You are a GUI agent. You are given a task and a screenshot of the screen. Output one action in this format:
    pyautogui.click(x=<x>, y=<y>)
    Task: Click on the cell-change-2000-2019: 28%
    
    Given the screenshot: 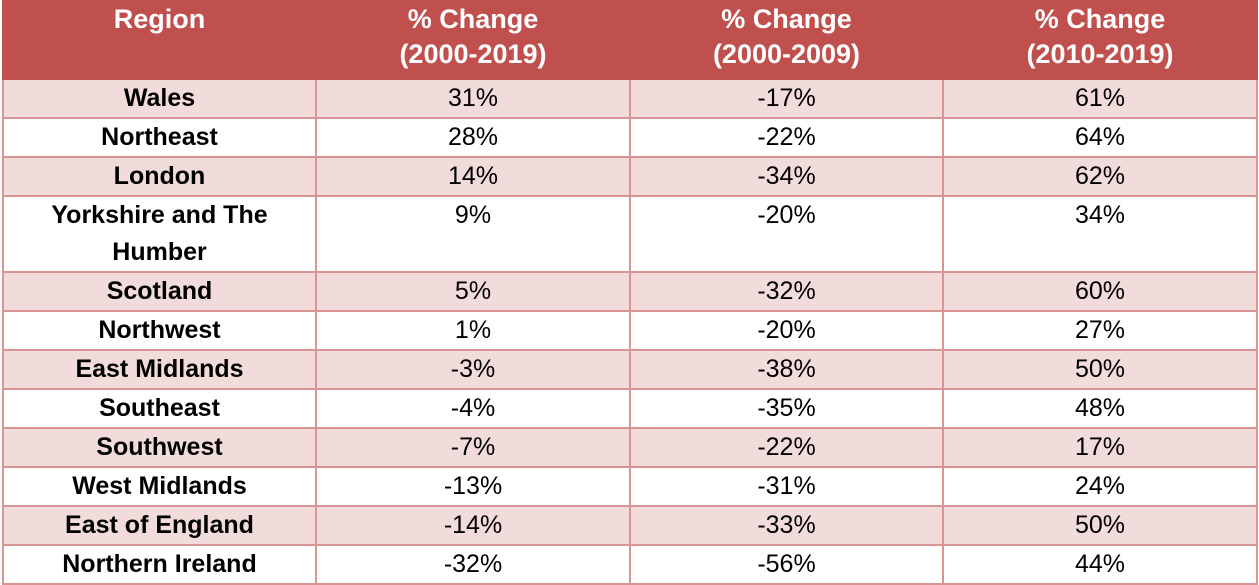 What is the action you would take?
    pyautogui.click(x=473, y=137)
    